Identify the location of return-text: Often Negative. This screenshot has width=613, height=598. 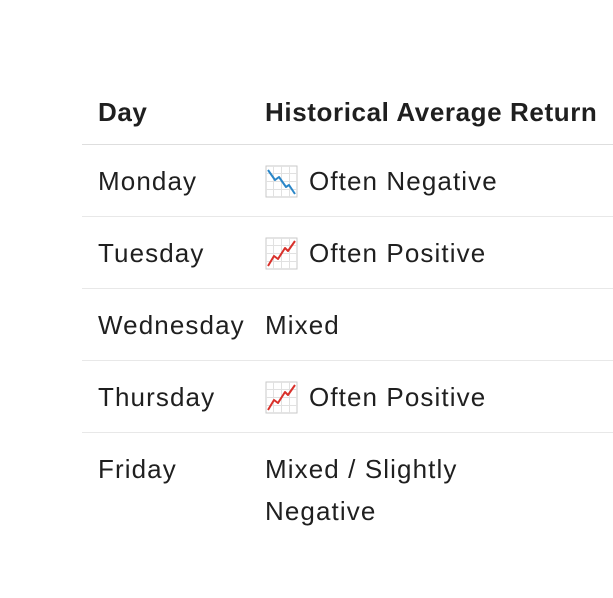
(403, 181).